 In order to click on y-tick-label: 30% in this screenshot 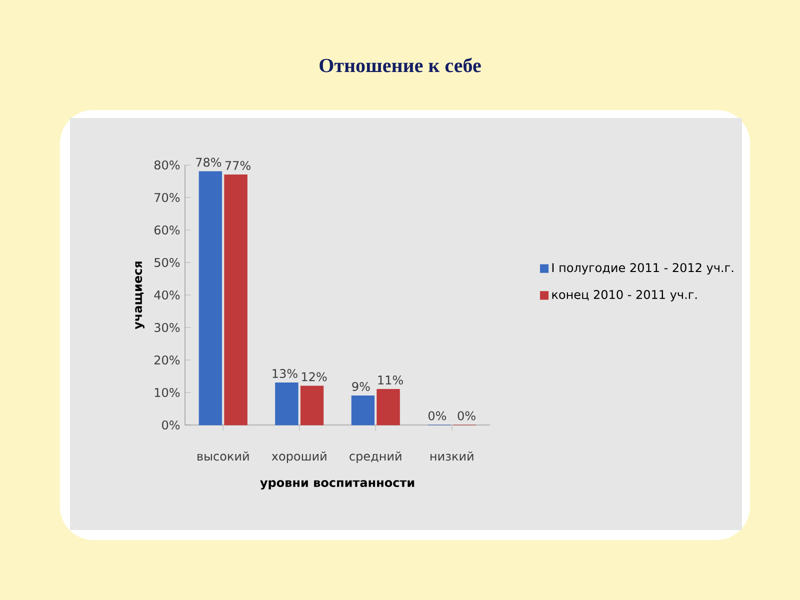, I will do `click(167, 327)`.